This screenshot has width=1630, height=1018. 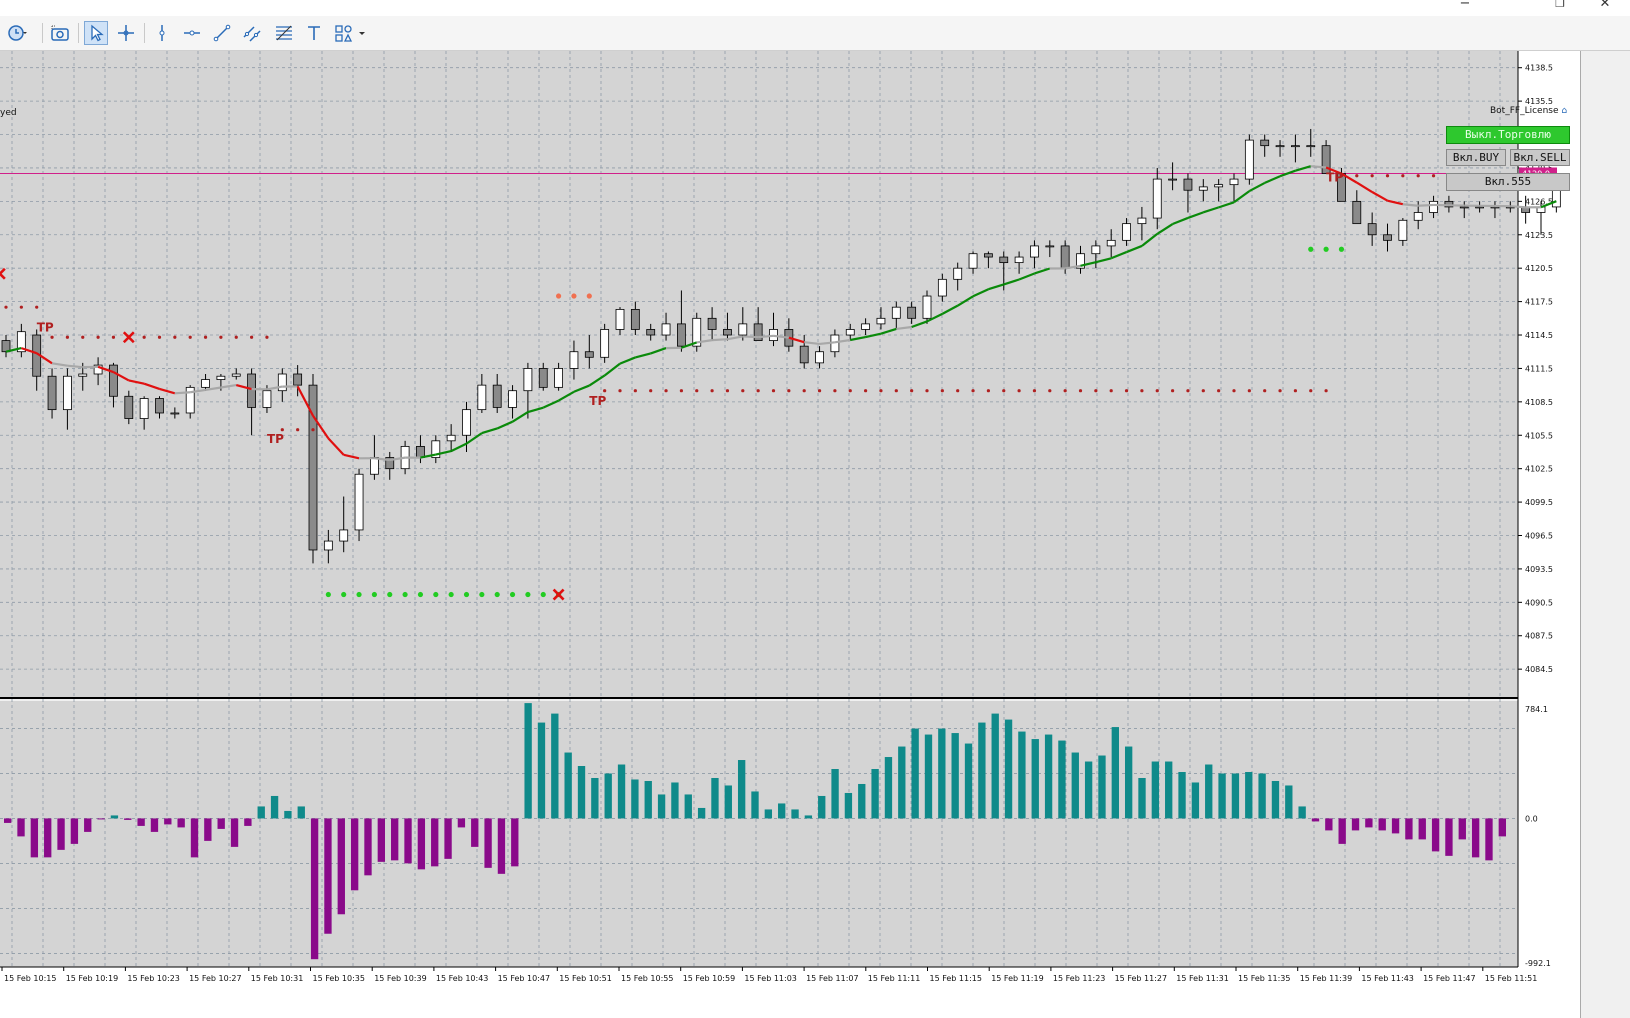 I want to click on on-555-button: Вкл.555, so click(x=1508, y=182).